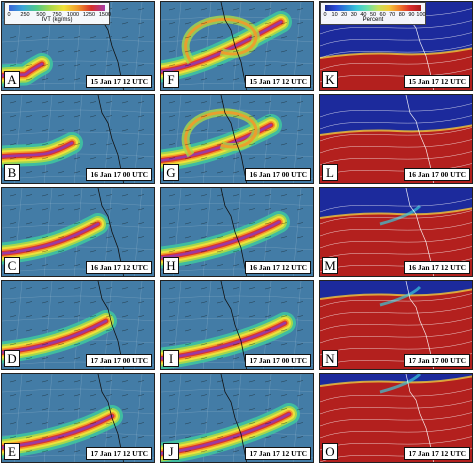 The height and width of the screenshot is (463, 474). Describe the element at coordinates (41, 15) in the screenshot. I see `colorbar-tick-label: 500` at that location.